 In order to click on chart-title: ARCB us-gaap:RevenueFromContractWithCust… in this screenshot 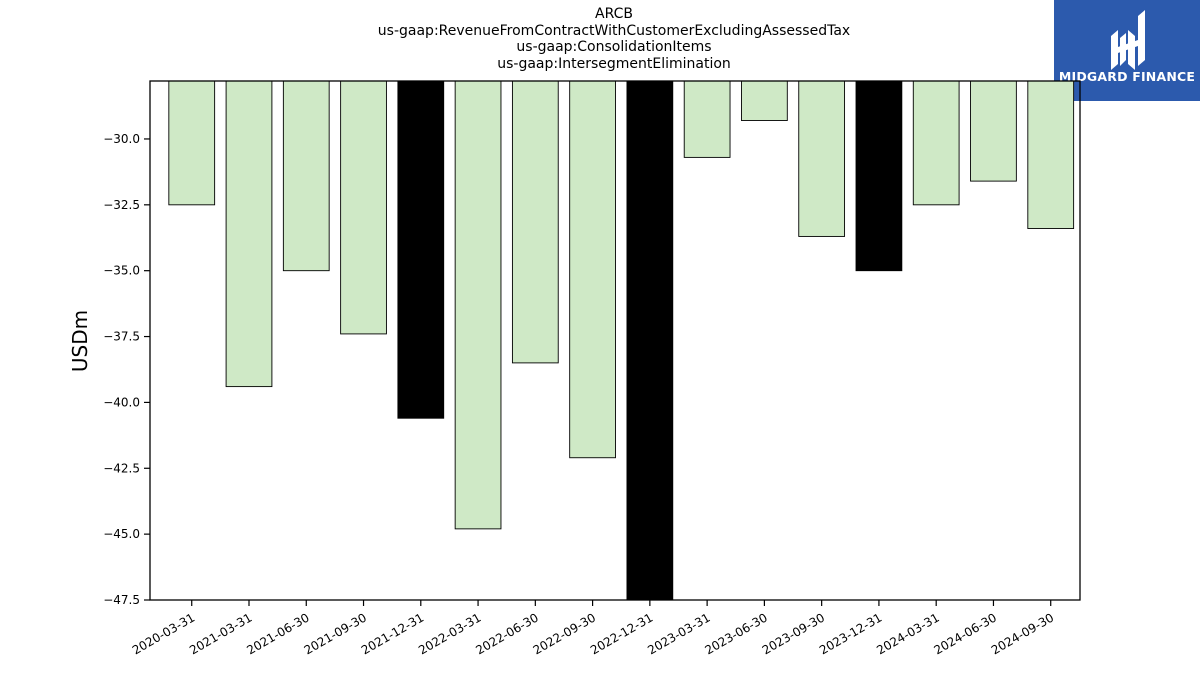, I will do `click(600, 39)`.